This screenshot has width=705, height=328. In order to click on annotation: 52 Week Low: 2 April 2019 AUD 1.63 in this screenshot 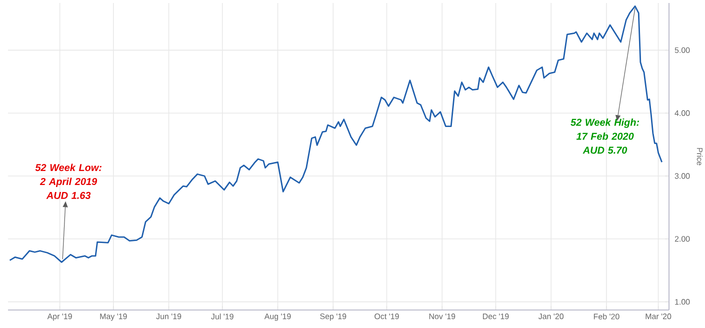, I will do `click(68, 181)`.